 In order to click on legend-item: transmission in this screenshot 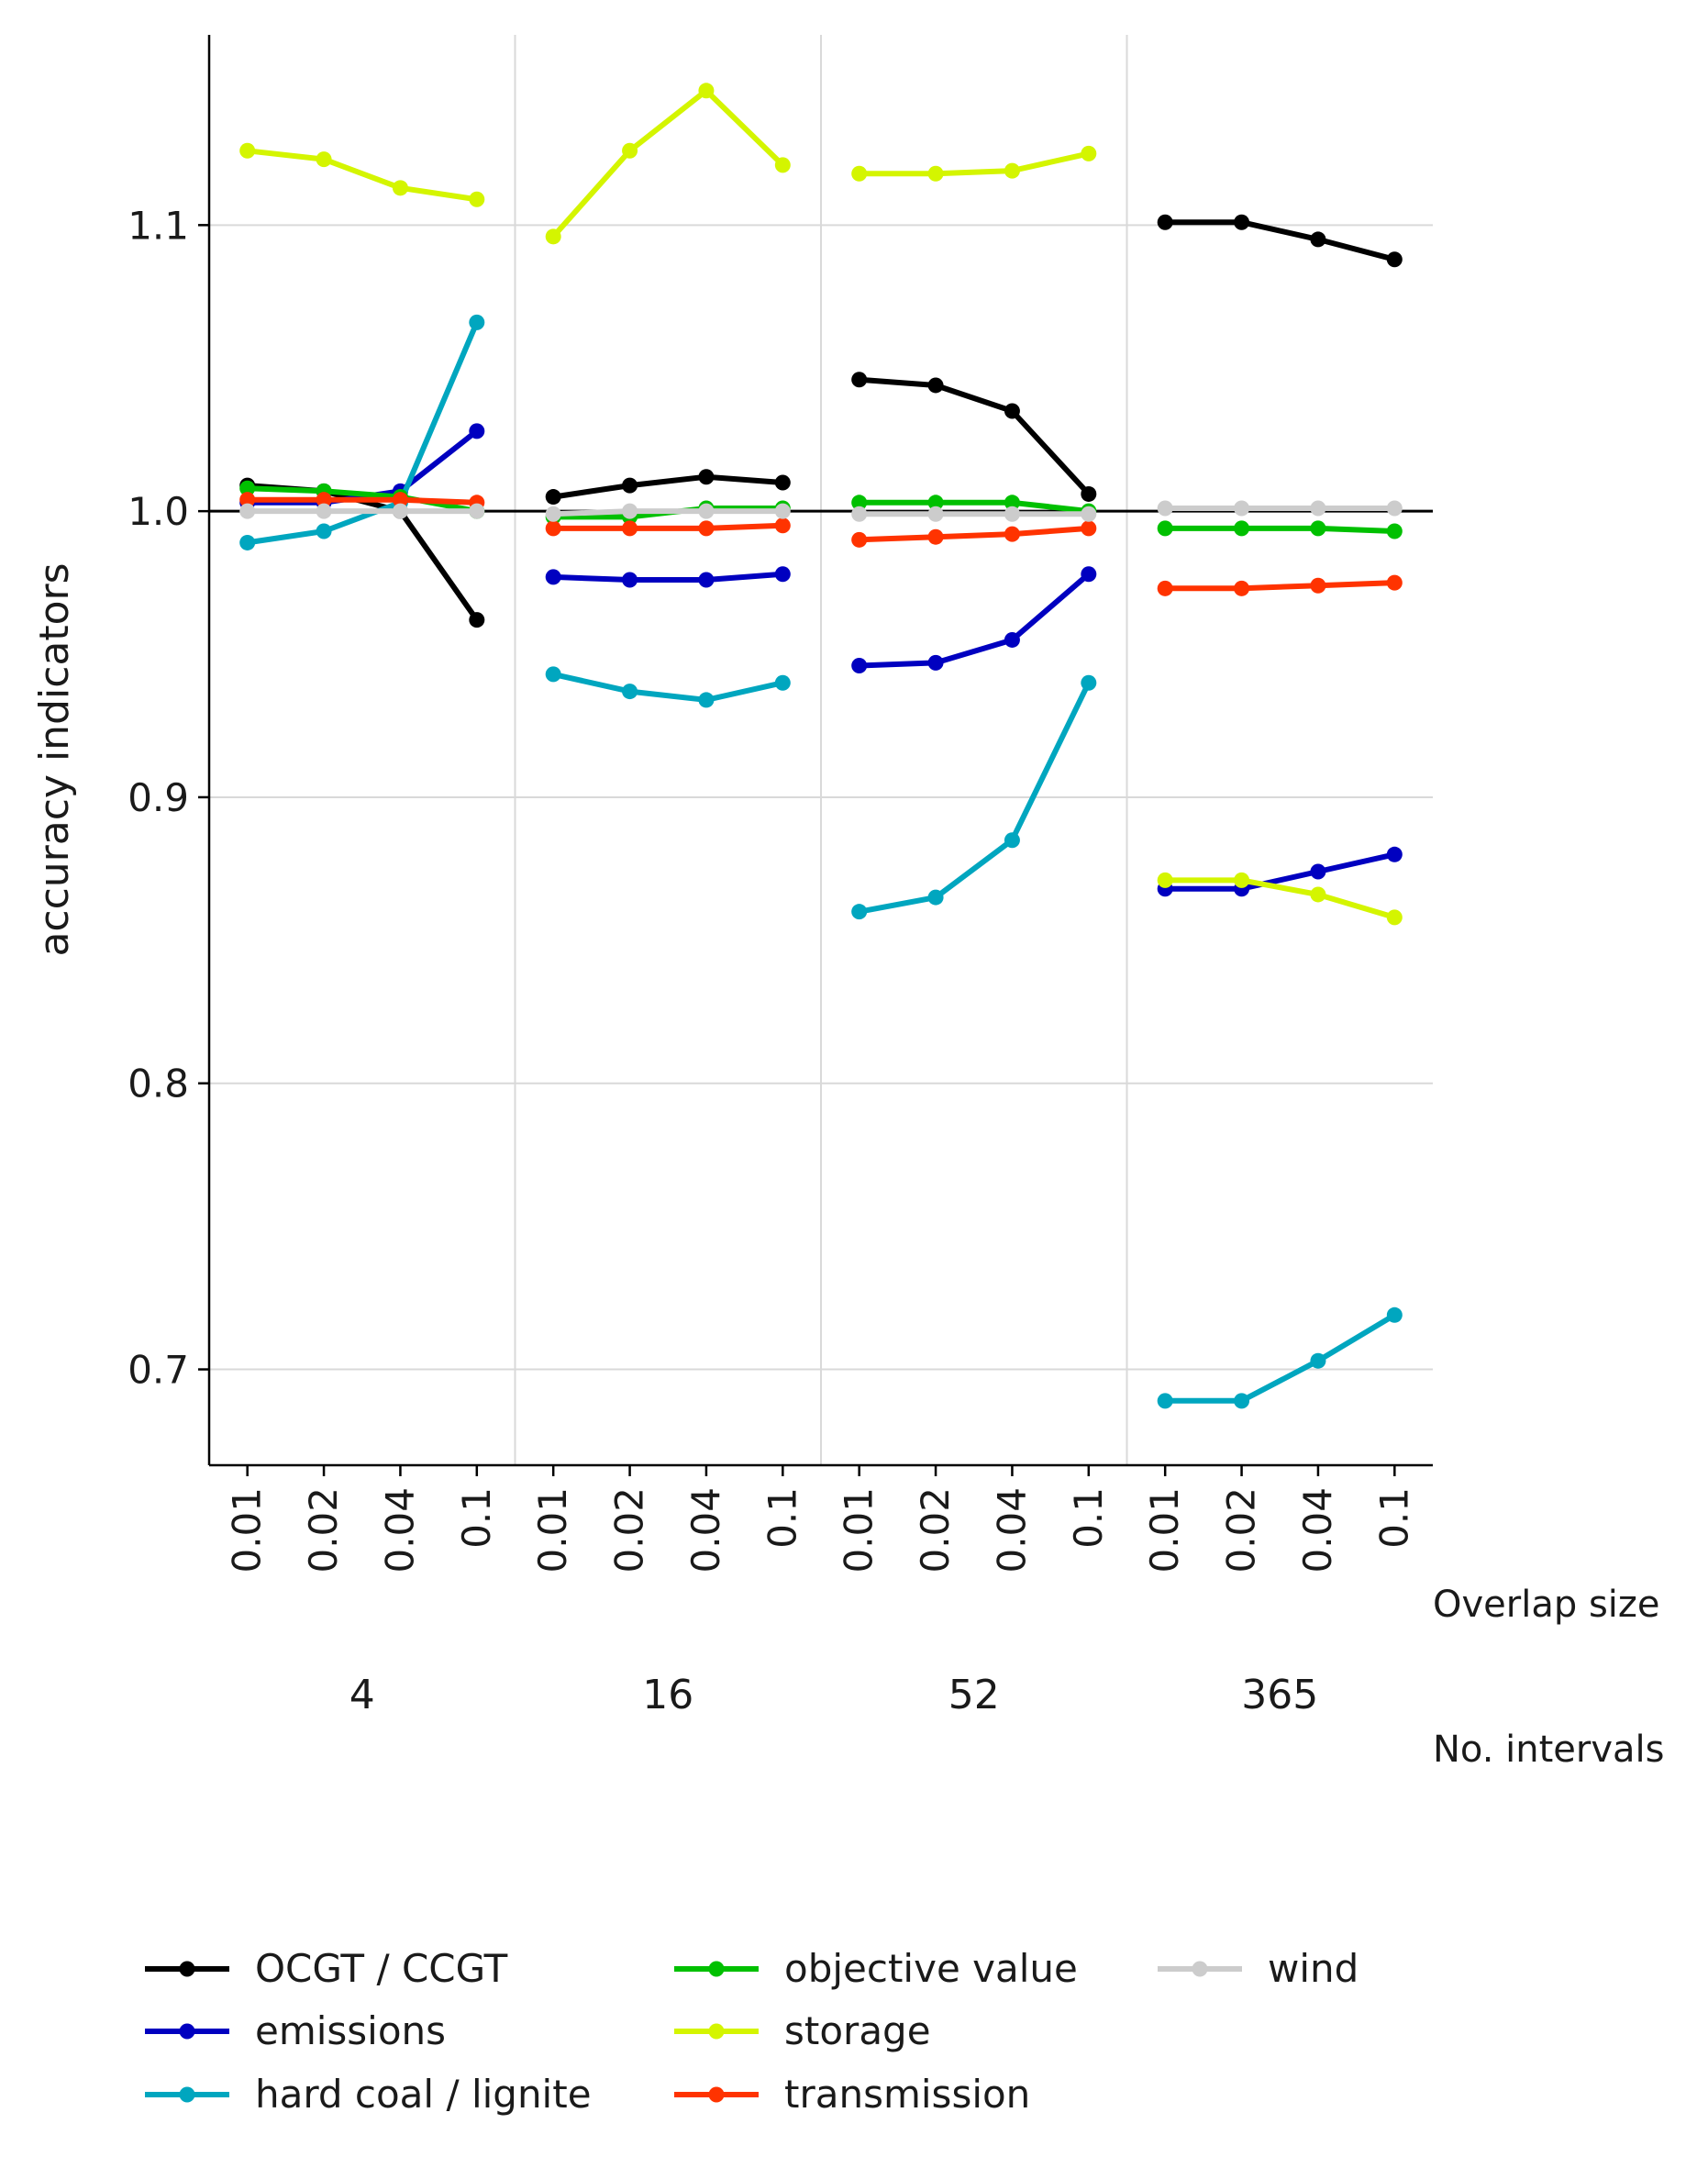, I will do `click(852, 2094)`.